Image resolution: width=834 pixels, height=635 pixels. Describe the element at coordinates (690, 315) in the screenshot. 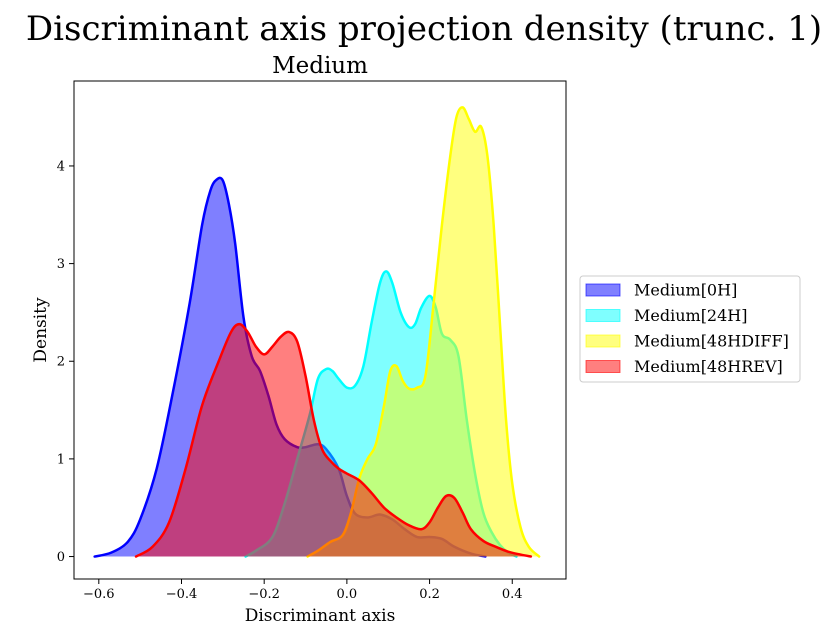

I see `legend-label: Medium[24H]` at that location.